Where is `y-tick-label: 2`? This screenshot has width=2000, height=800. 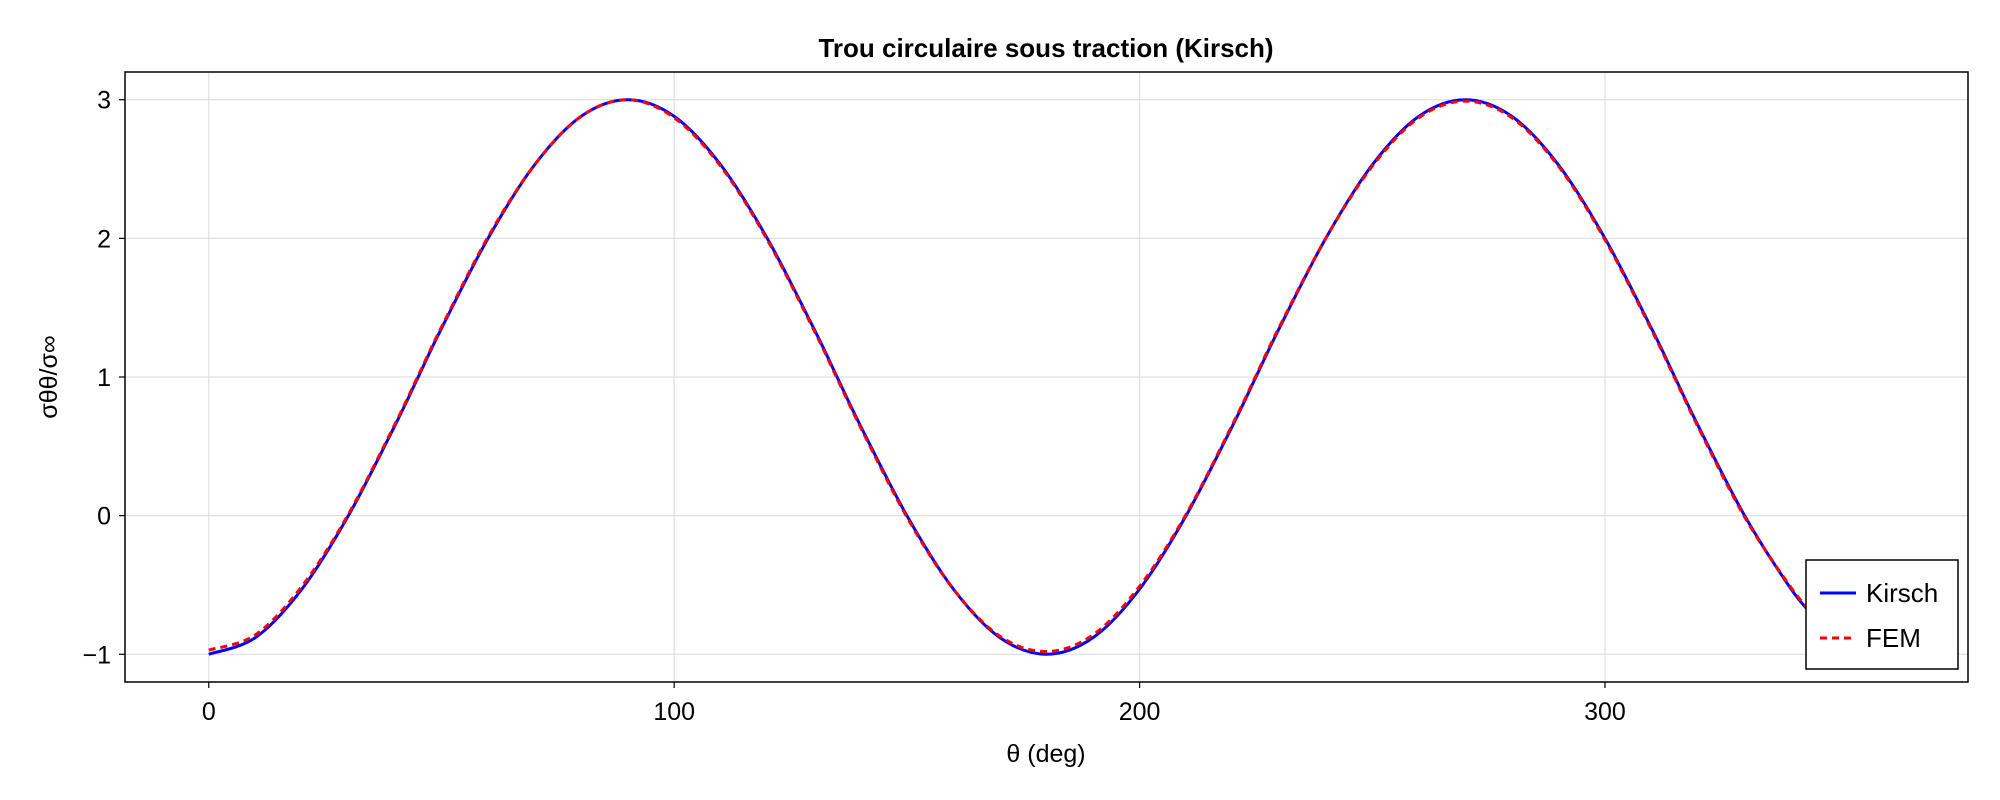
y-tick-label: 2 is located at coordinates (104, 239).